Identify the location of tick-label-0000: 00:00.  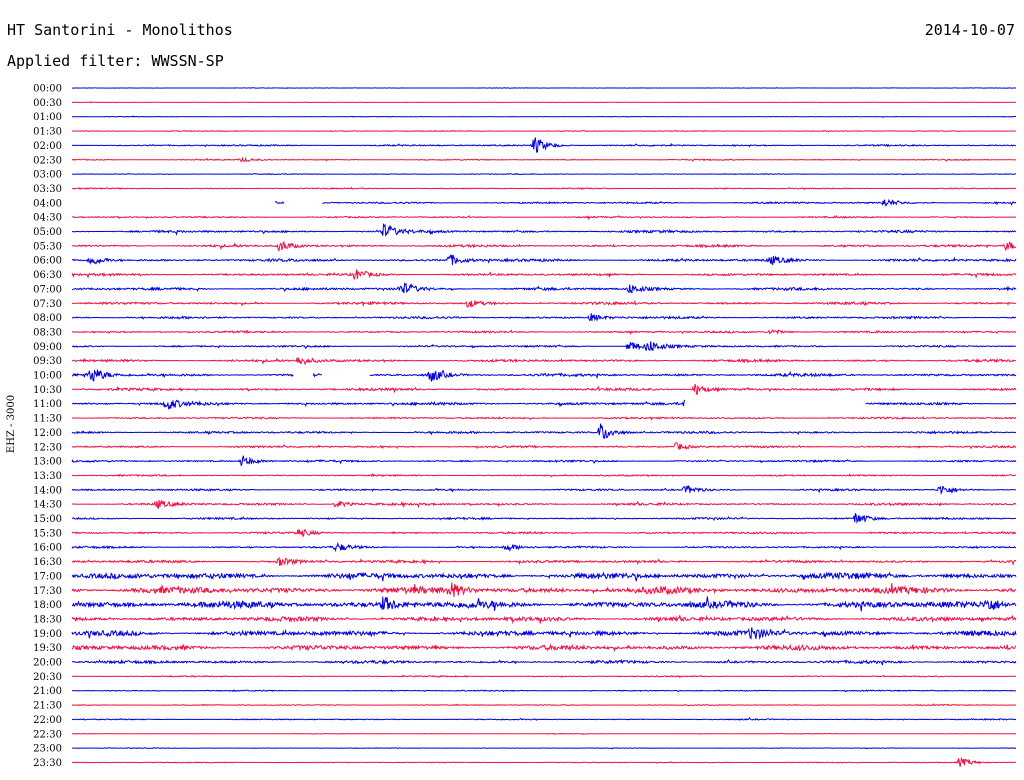
(47, 89).